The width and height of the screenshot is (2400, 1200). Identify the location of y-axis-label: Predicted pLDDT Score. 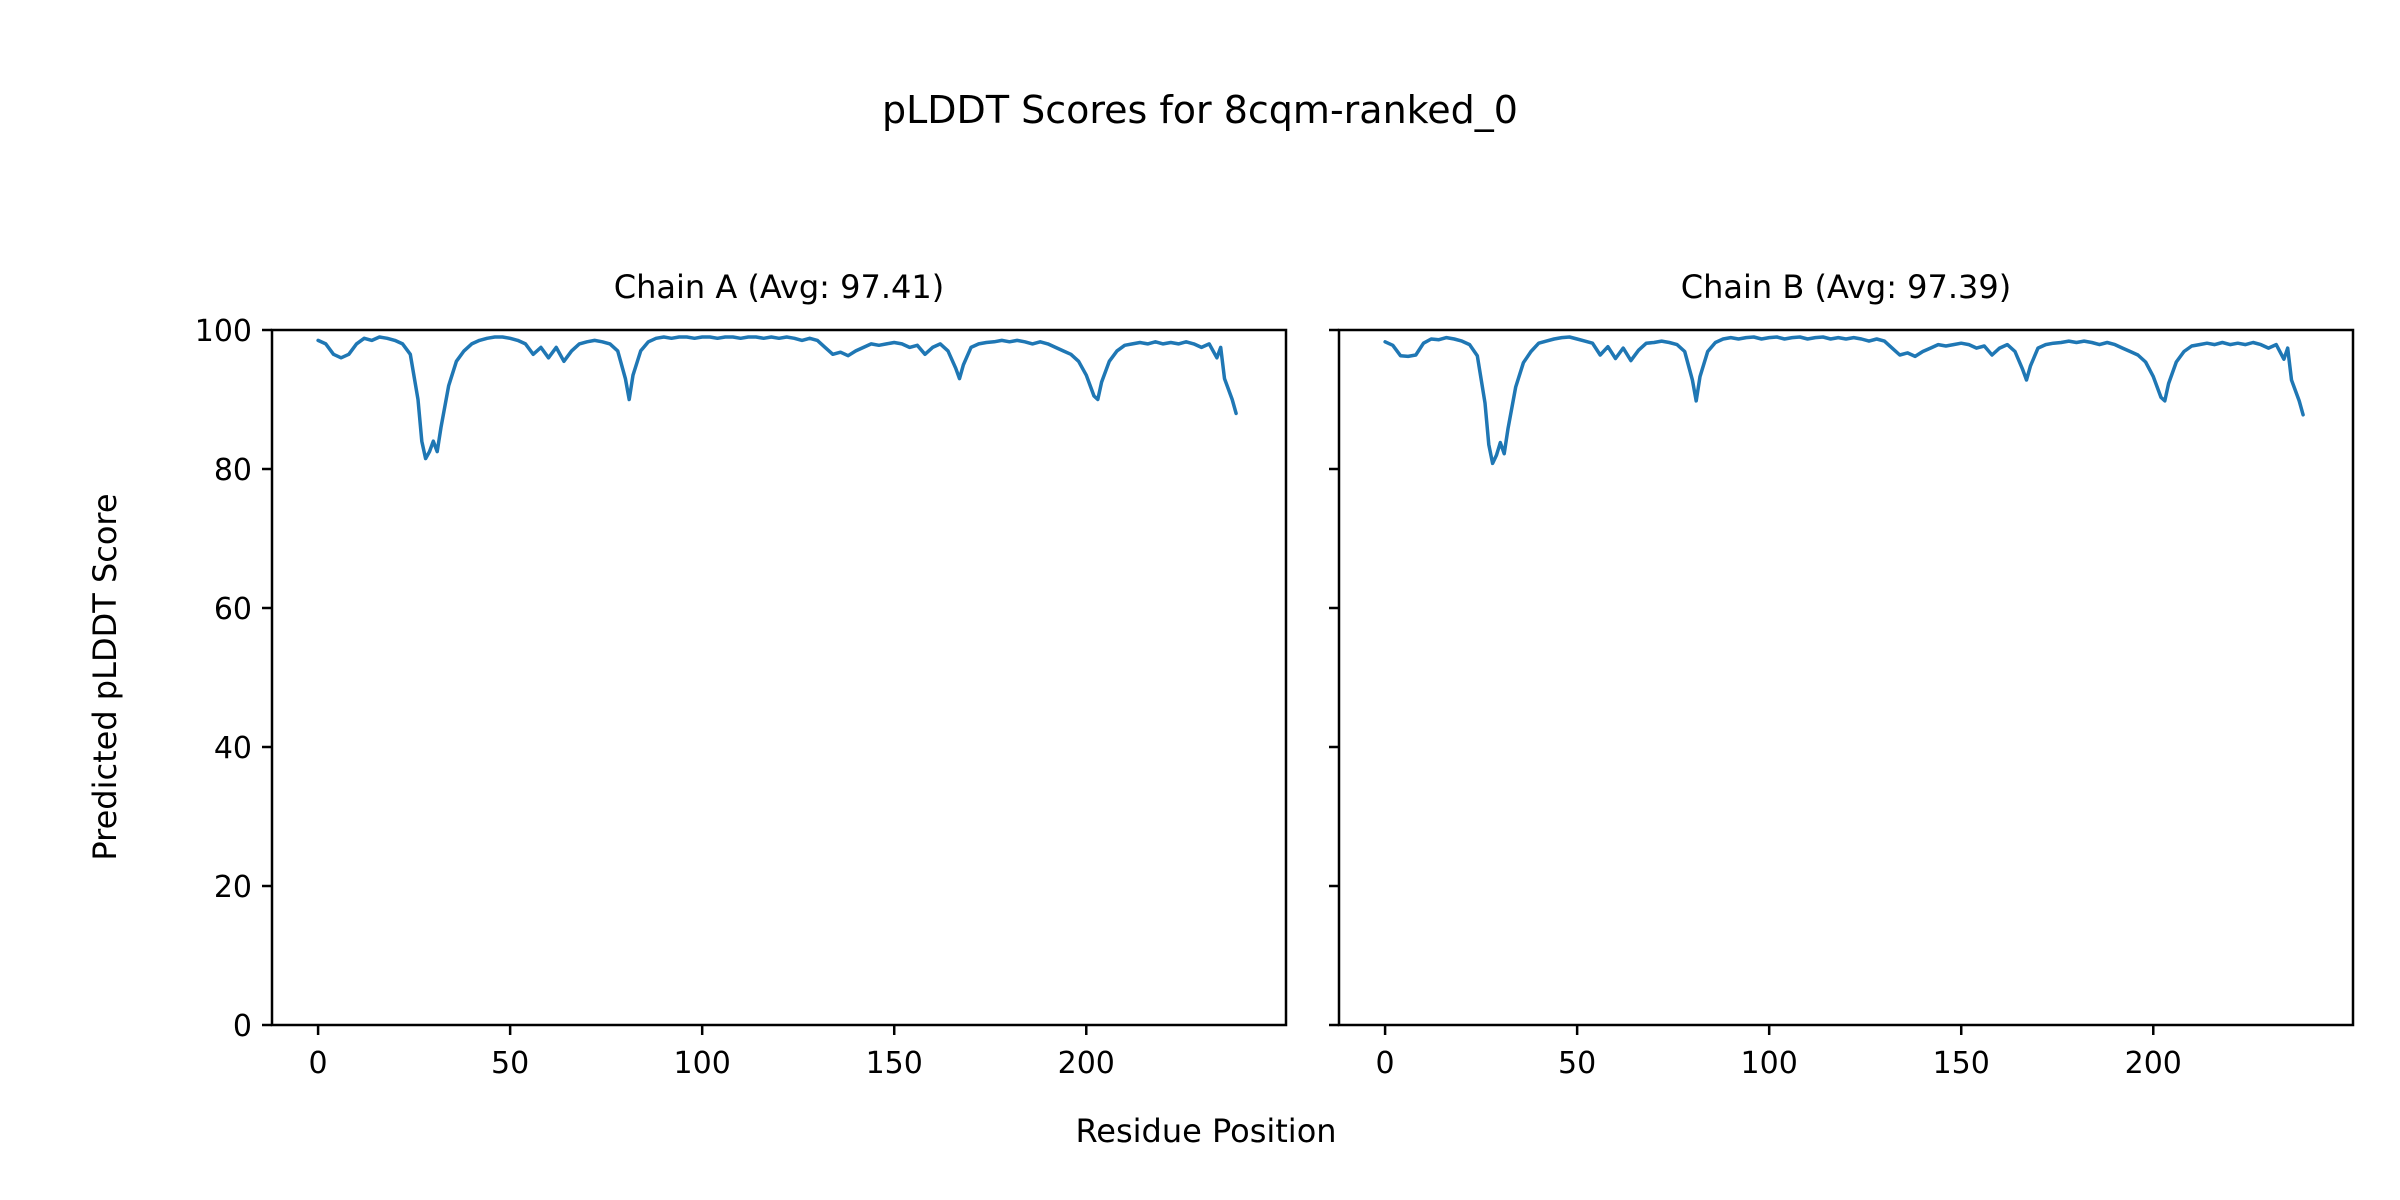
(105, 677).